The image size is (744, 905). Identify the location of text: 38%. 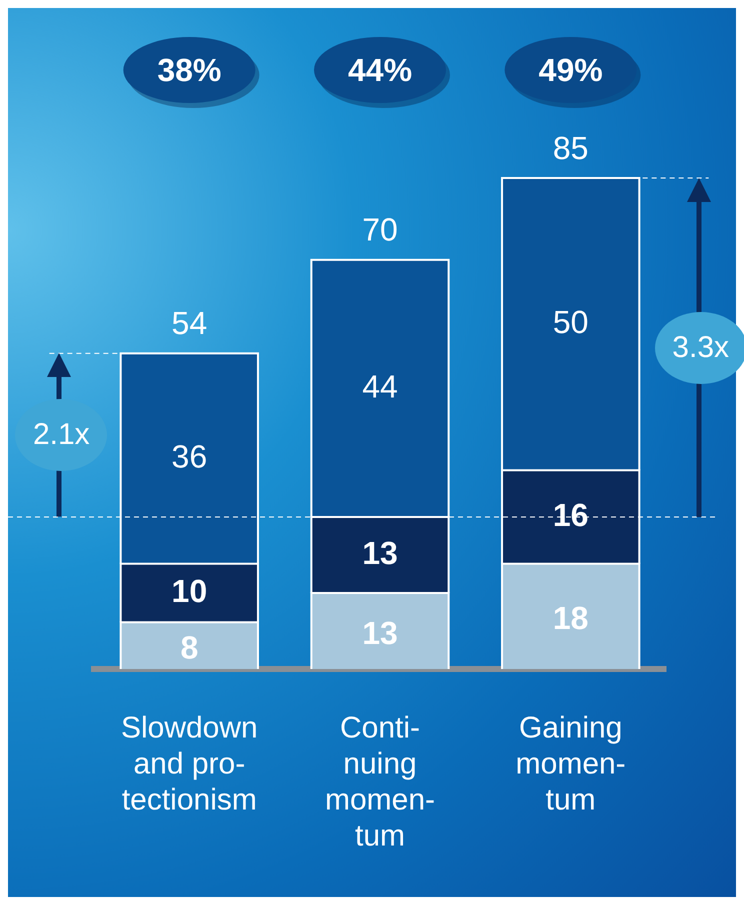
(189, 70).